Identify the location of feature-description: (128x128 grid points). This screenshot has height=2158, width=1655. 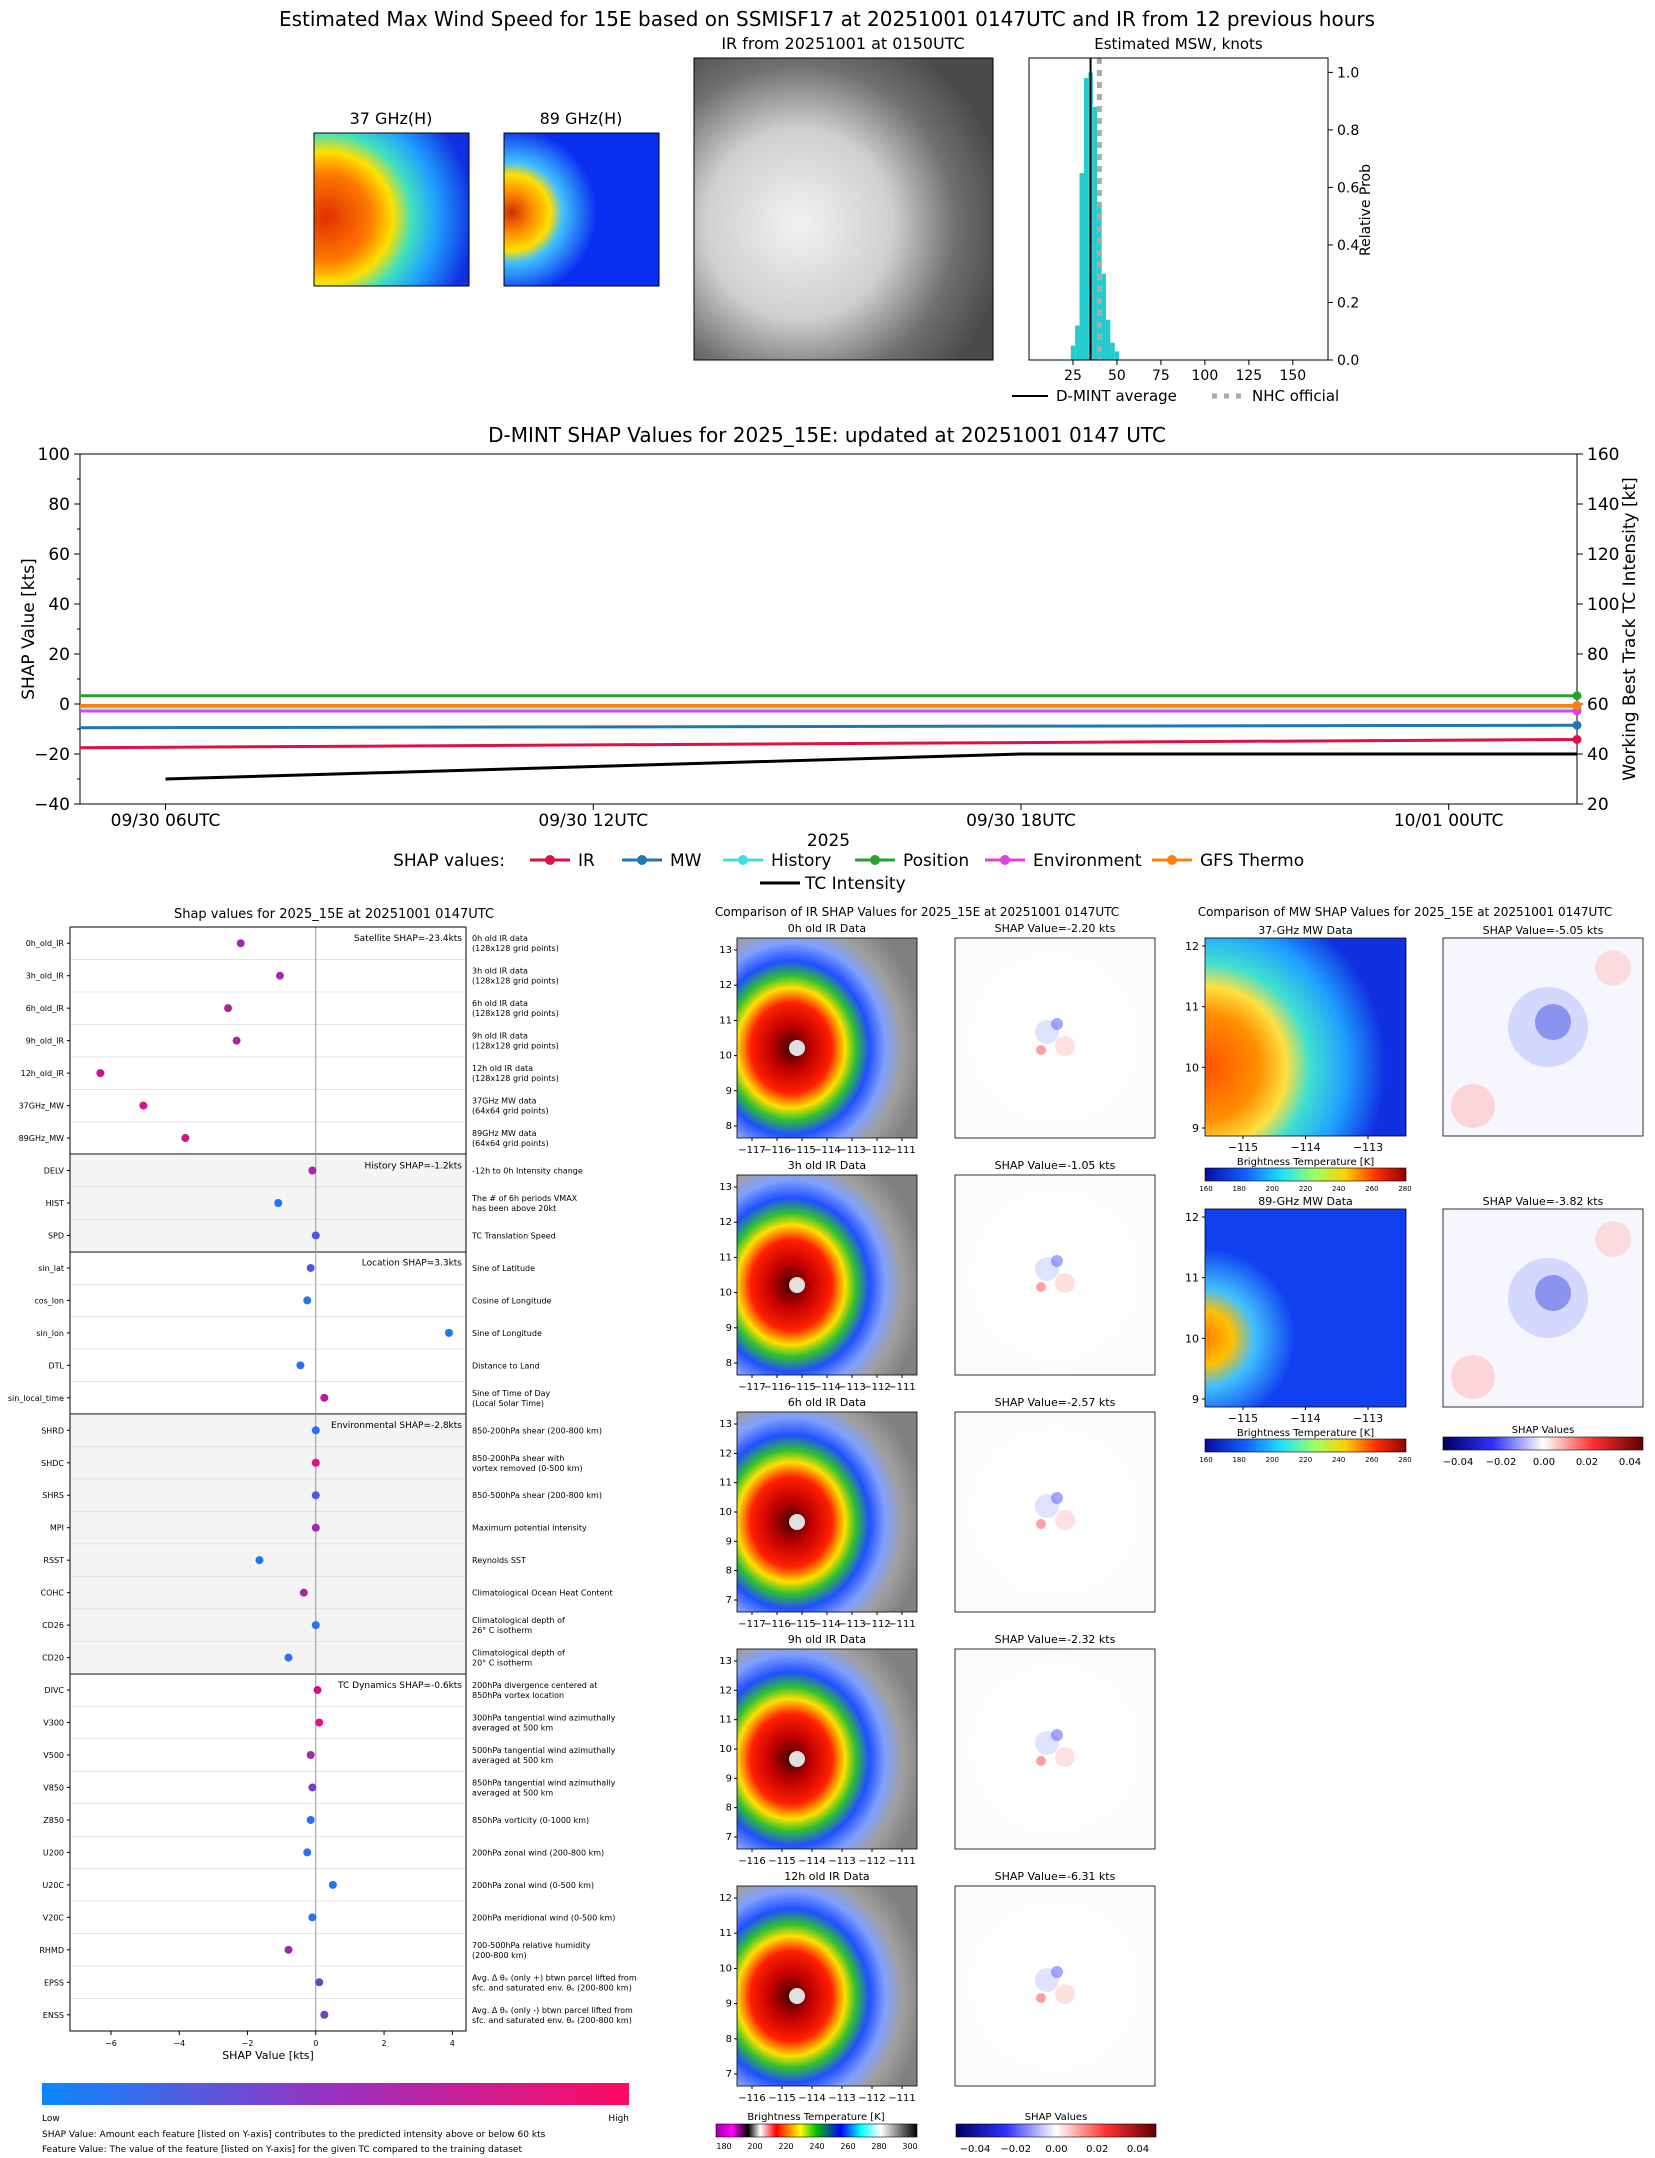
(515, 1046).